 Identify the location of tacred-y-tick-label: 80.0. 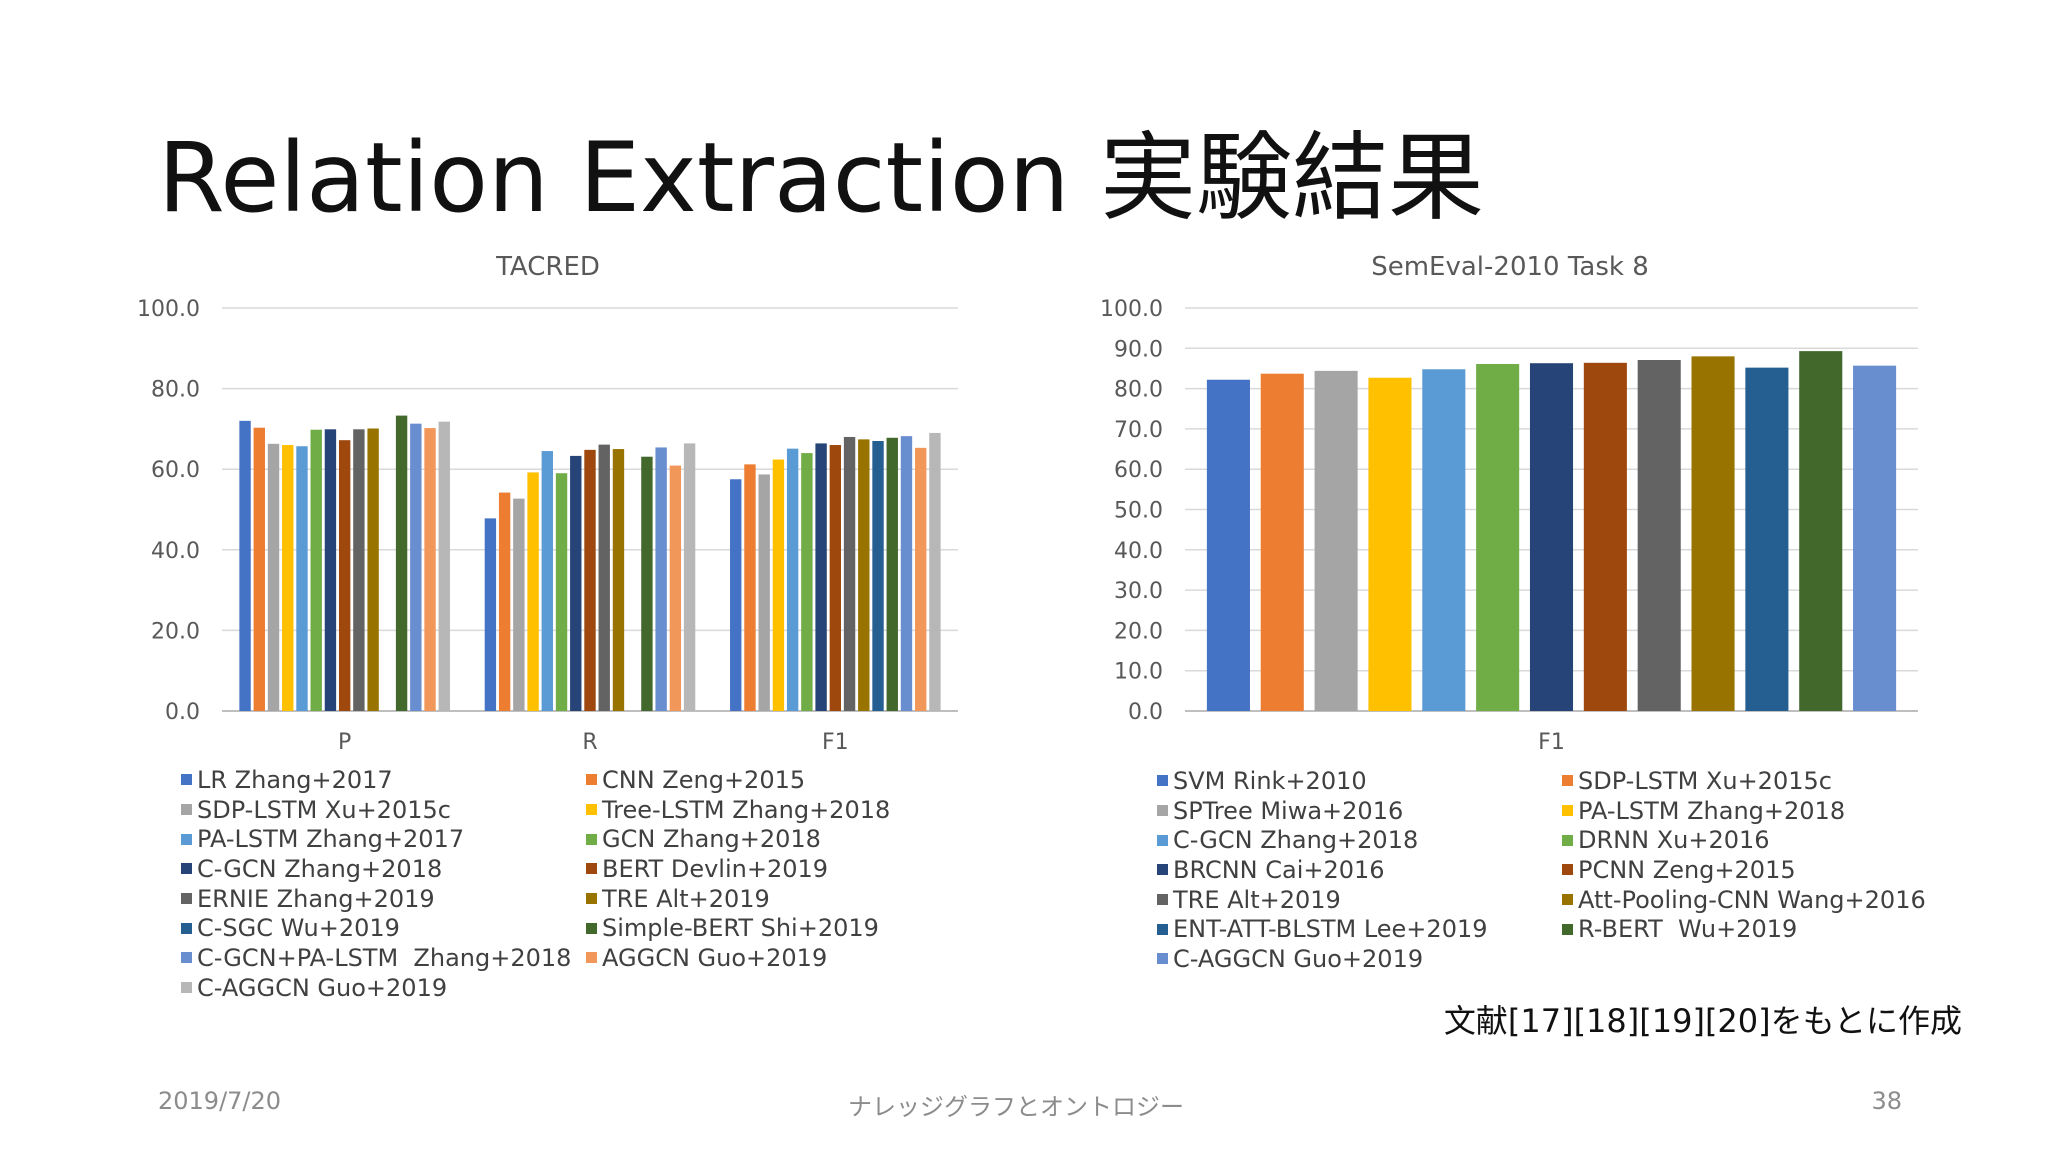
(175, 390).